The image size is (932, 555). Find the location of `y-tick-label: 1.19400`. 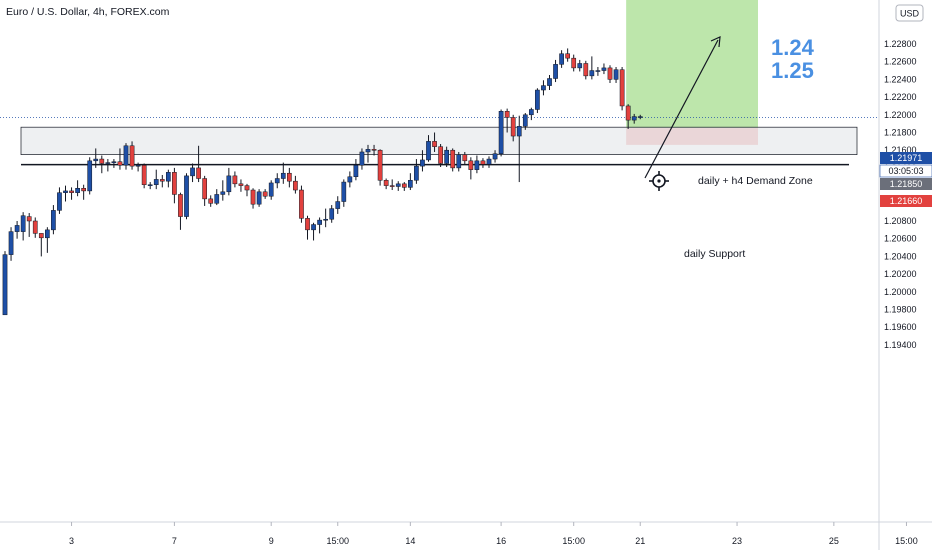

y-tick-label: 1.19400 is located at coordinates (900, 345).